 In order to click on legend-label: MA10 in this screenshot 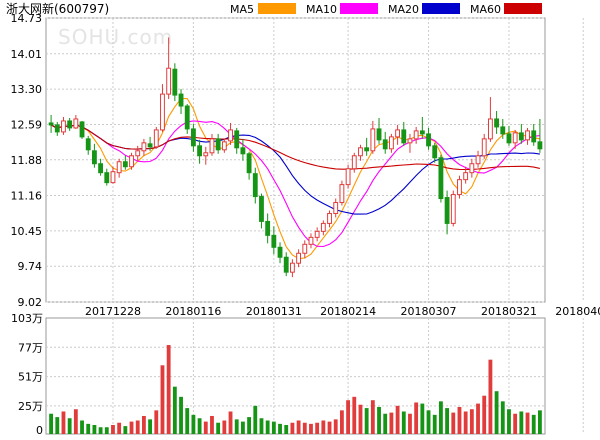, I will do `click(321, 9)`.